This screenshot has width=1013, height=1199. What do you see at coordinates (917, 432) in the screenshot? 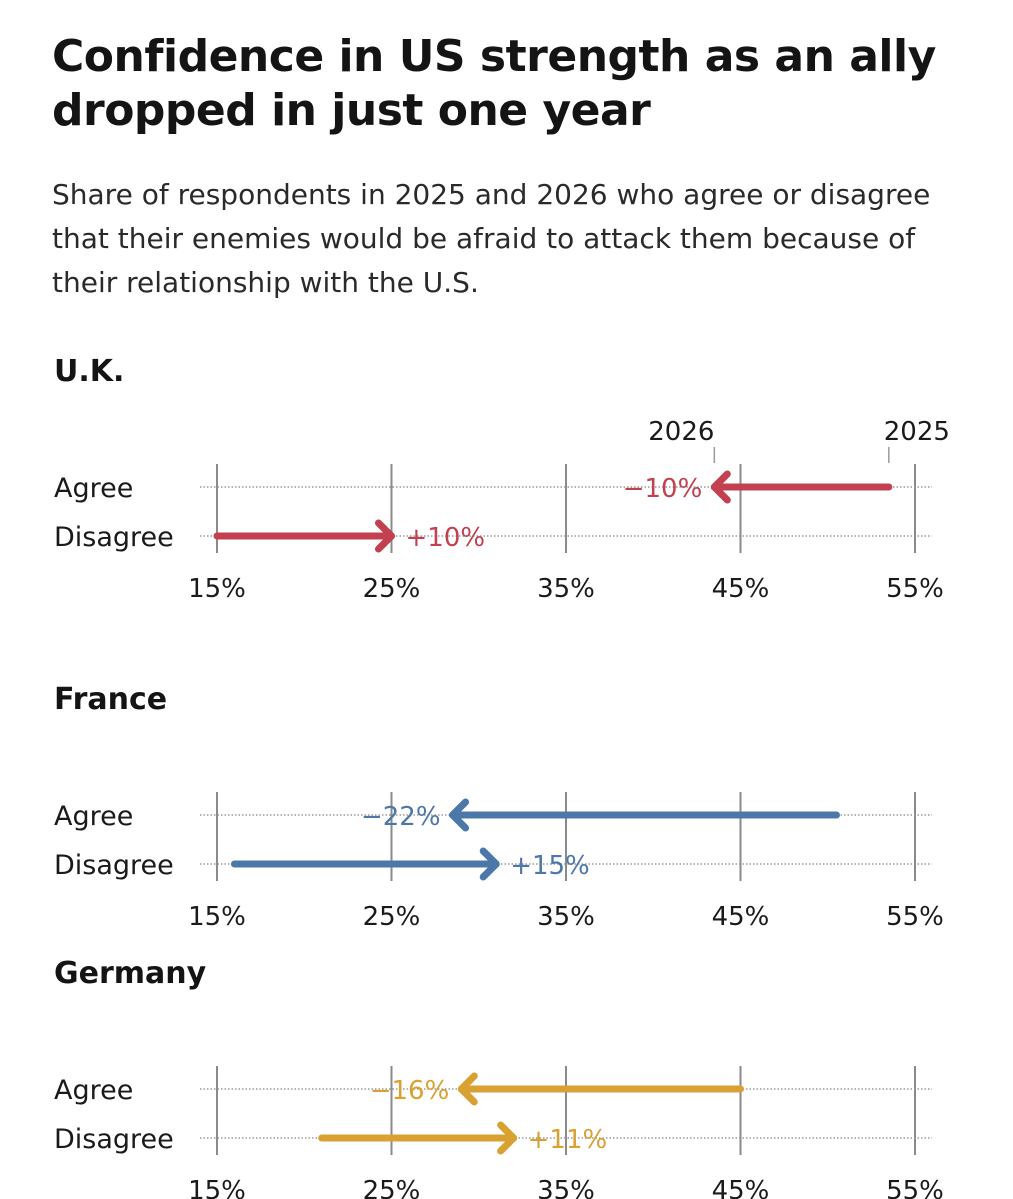
I see `year-label-start: 2025` at bounding box center [917, 432].